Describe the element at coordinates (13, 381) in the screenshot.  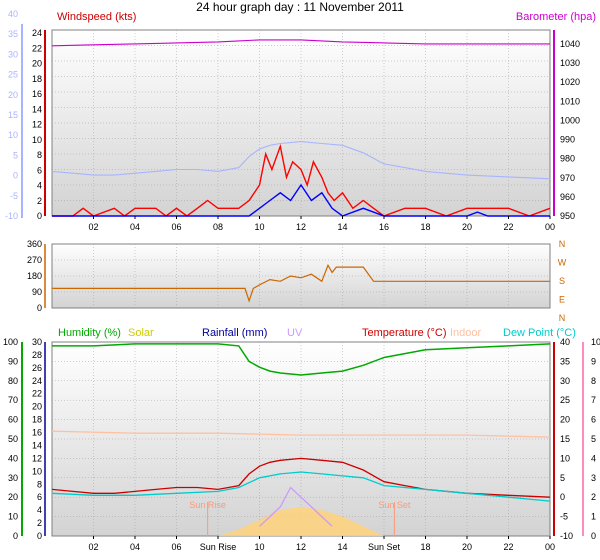
I see `humidity-tick-label: 80` at that location.